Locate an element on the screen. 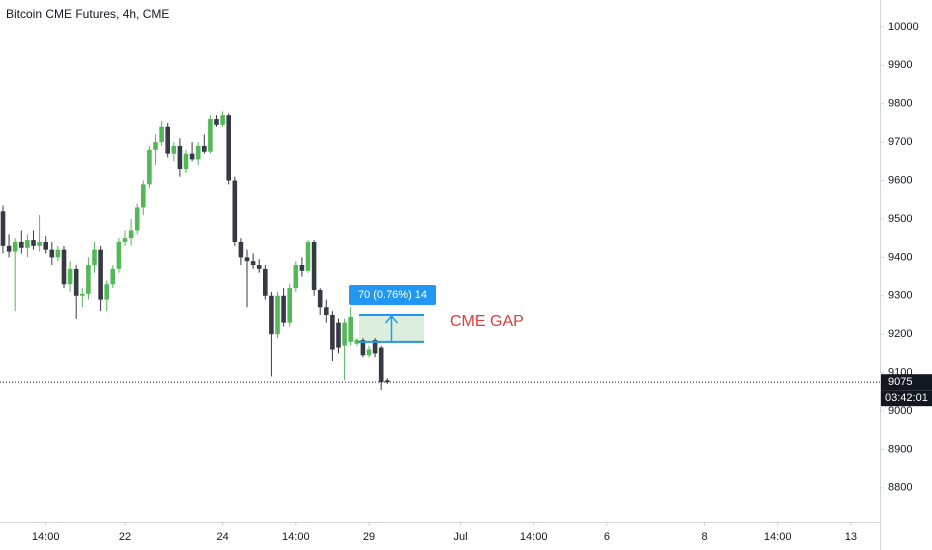  measure-arrow-head is located at coordinates (391, 319).